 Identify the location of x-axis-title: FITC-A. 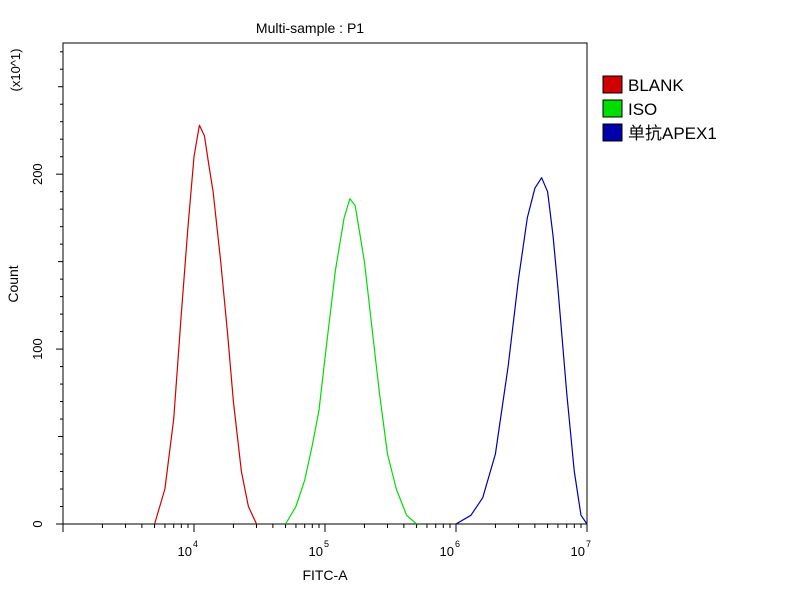
(325, 575).